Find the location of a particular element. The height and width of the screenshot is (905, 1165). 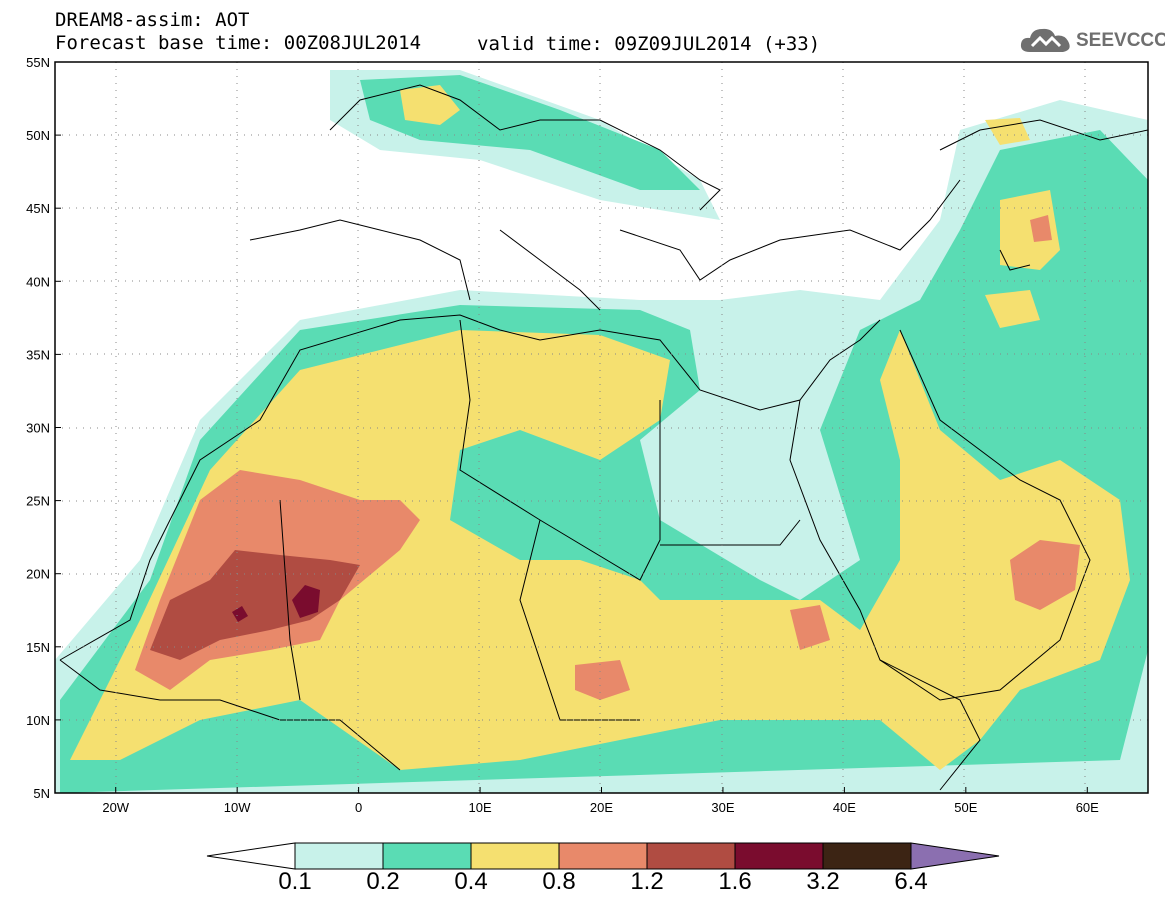

lat-label: 10N is located at coordinates (38, 720).